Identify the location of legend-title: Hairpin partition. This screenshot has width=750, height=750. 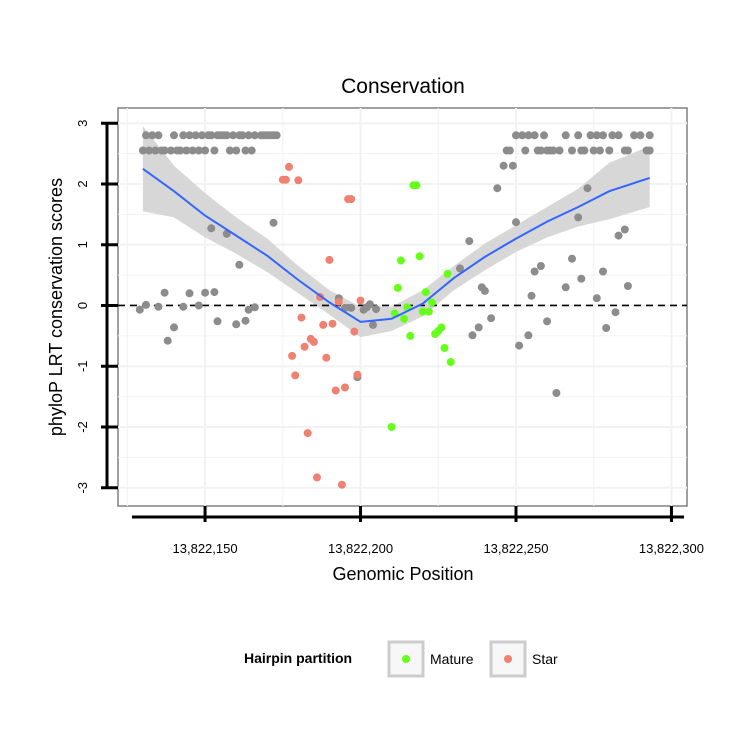
(298, 658).